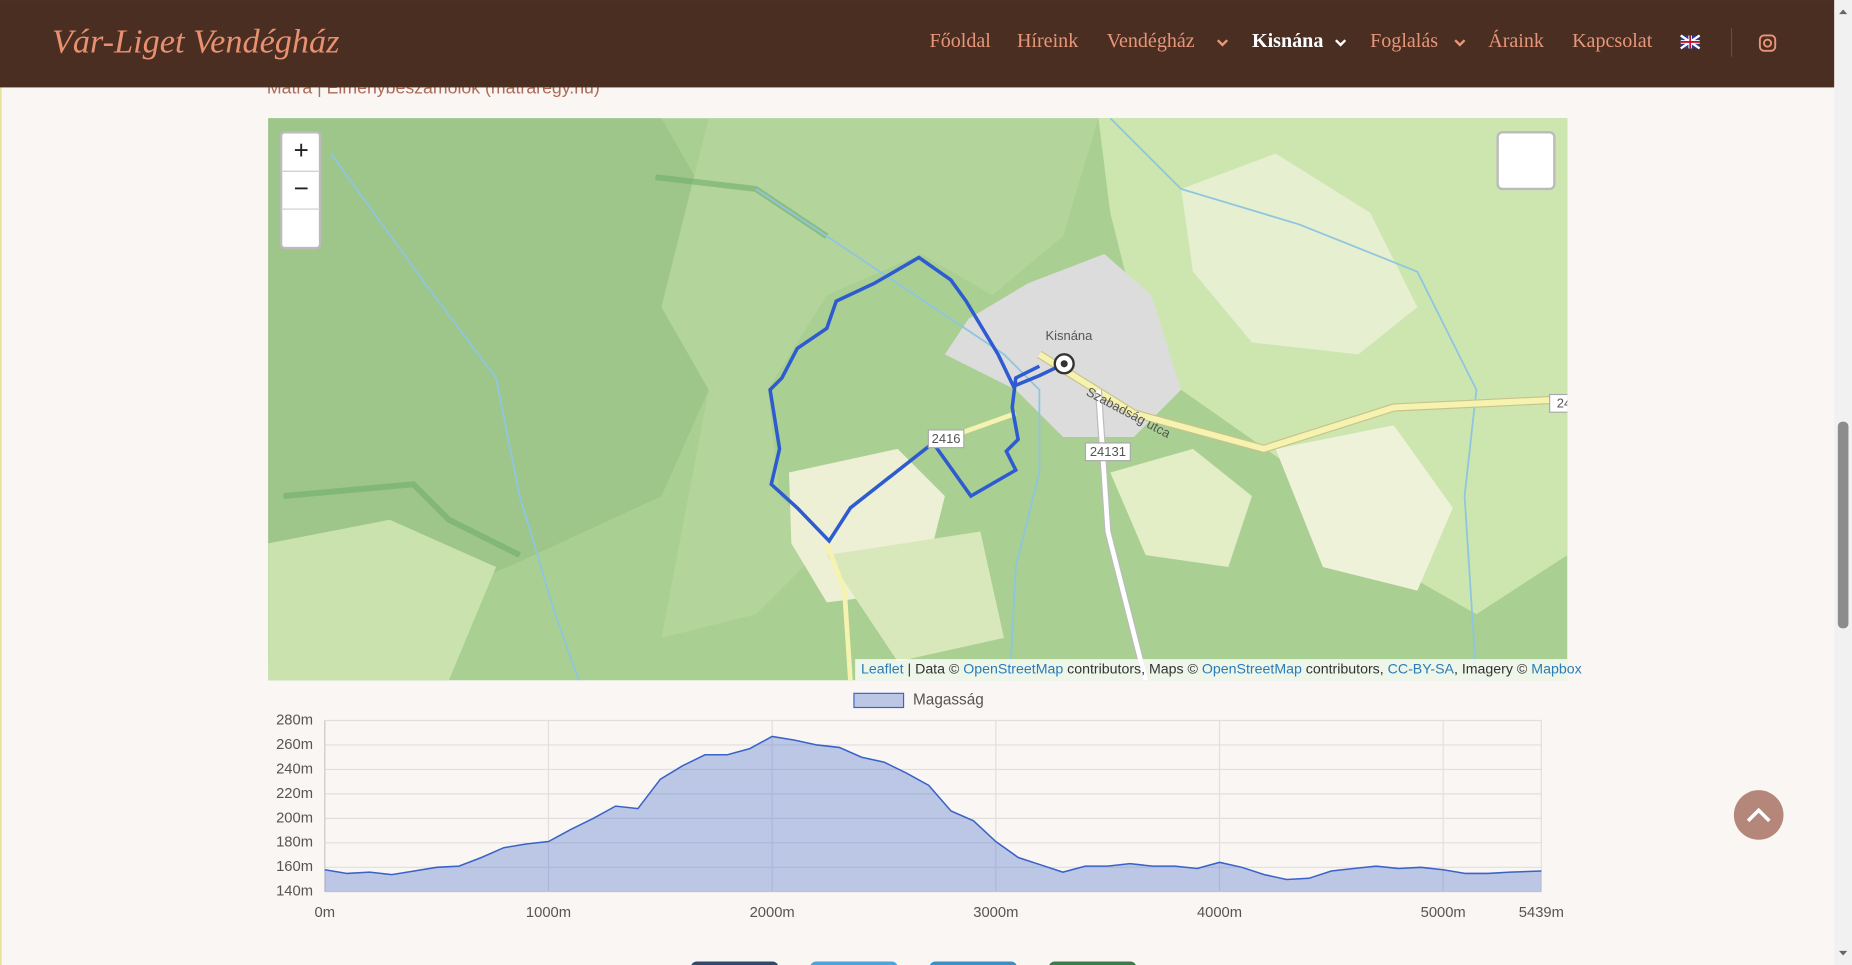 The width and height of the screenshot is (1852, 965). Describe the element at coordinates (1541, 913) in the screenshot. I see `x-tick-label: 5439m` at that location.